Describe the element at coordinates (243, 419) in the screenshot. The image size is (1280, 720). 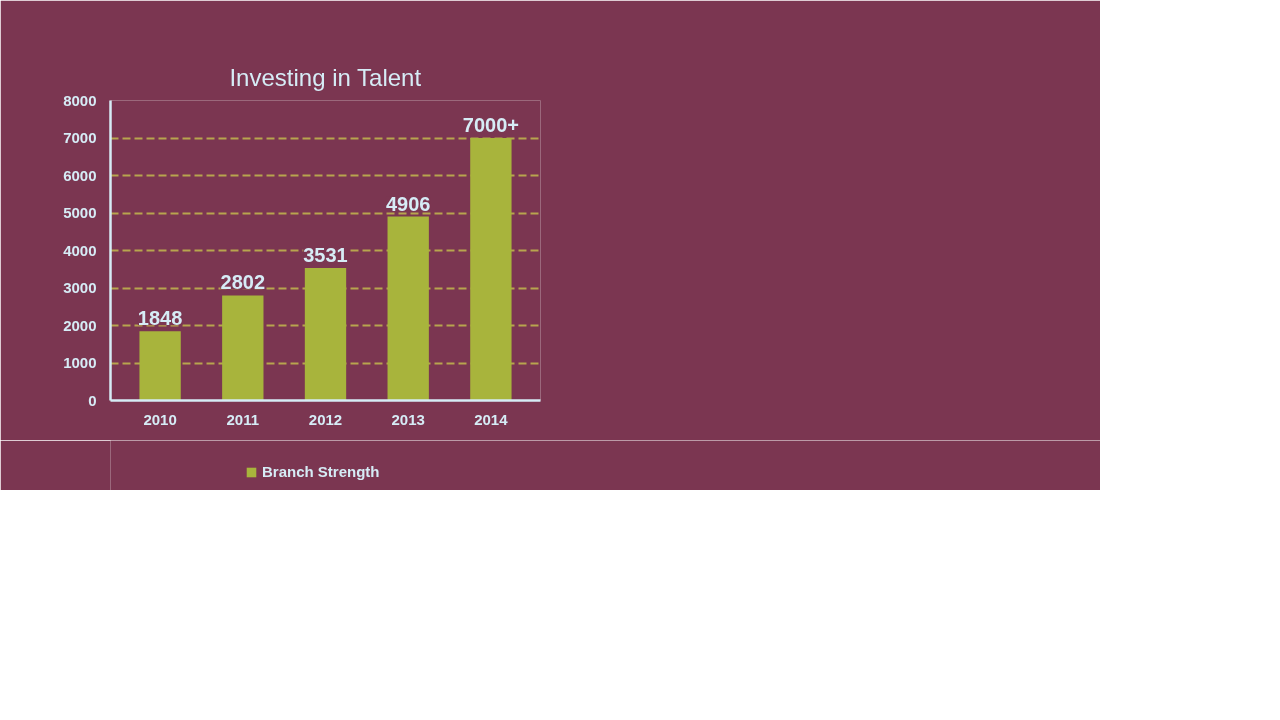
I see `x-tick-label: 2011` at that location.